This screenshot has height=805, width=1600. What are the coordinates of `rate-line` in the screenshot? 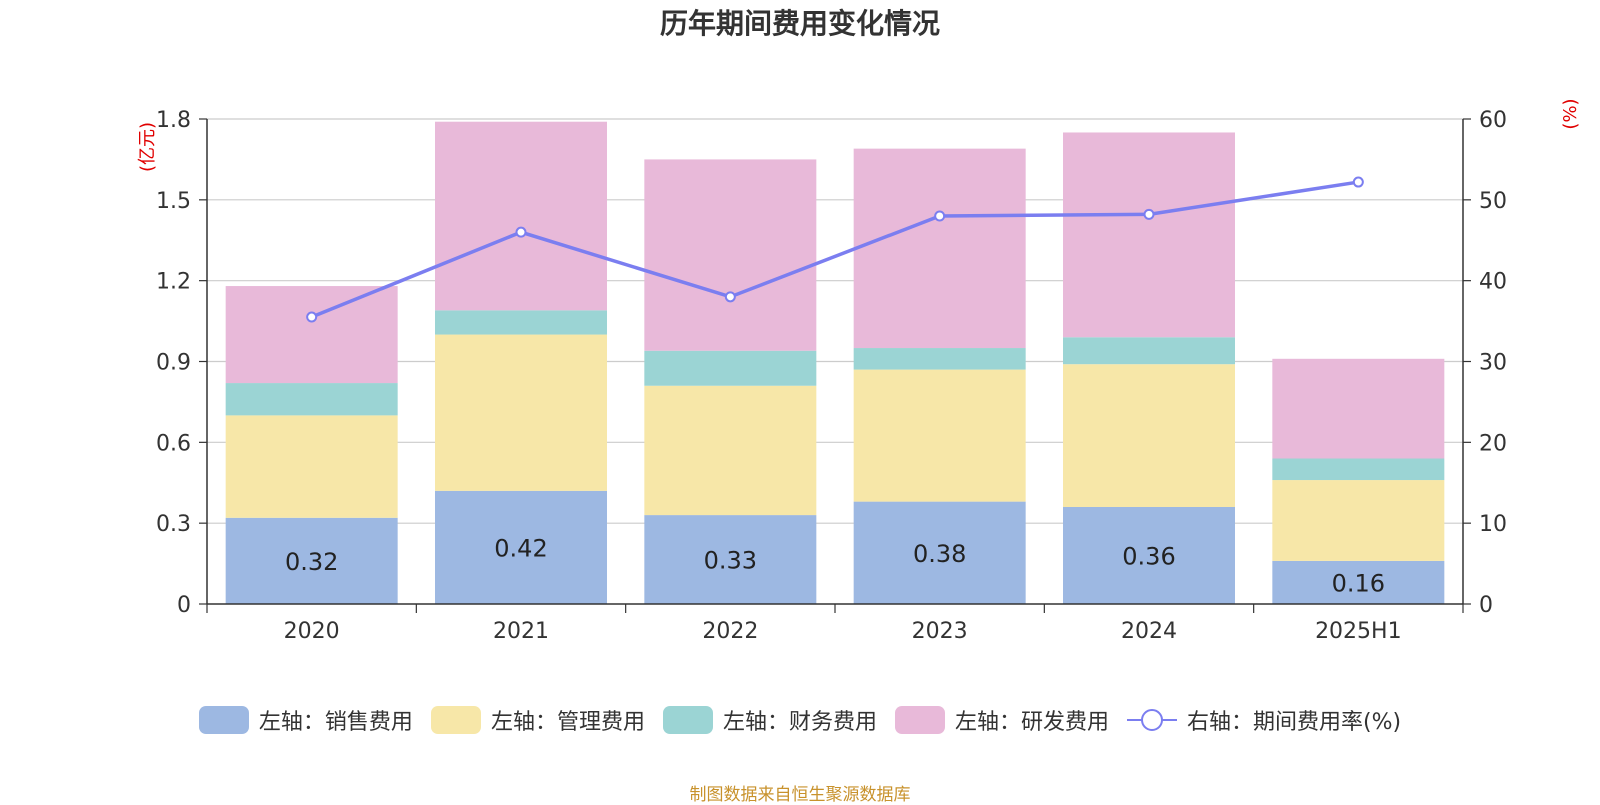 It's located at (835, 249).